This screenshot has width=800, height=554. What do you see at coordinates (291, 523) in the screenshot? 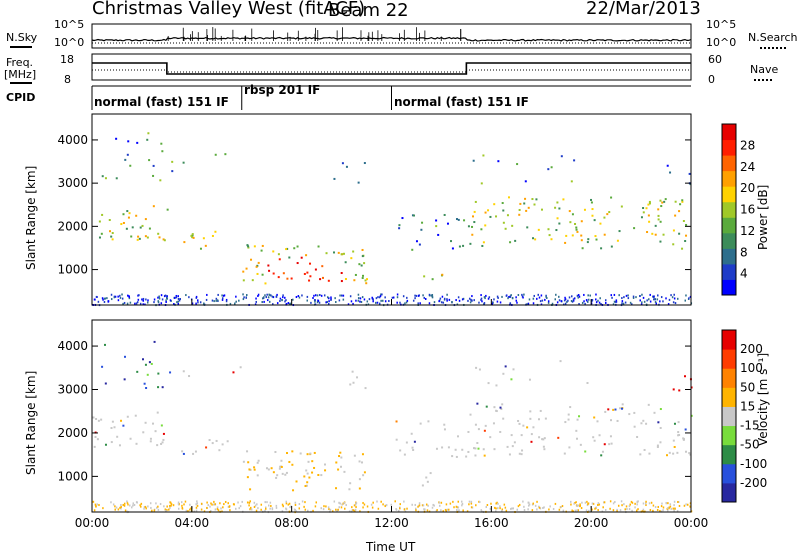
I see `xtick-label: 08:00` at bounding box center [291, 523].